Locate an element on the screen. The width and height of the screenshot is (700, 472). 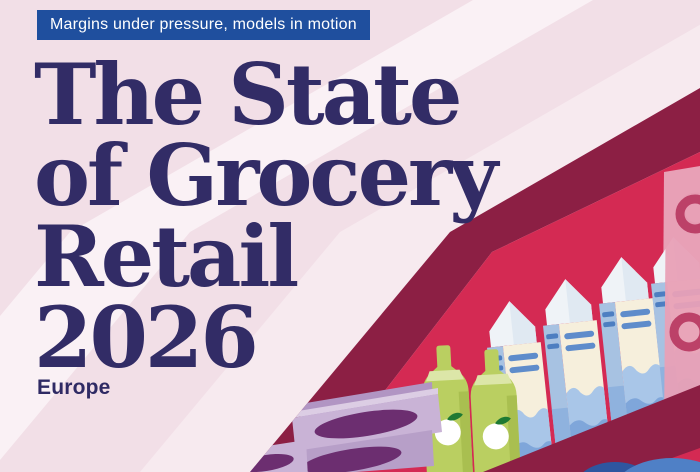
region-label: Europe is located at coordinates (74, 387).